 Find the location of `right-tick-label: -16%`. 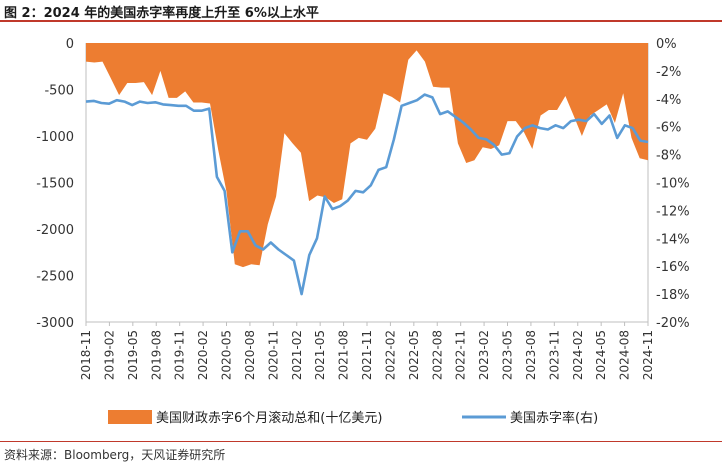

right-tick-label: -16% is located at coordinates (673, 267).